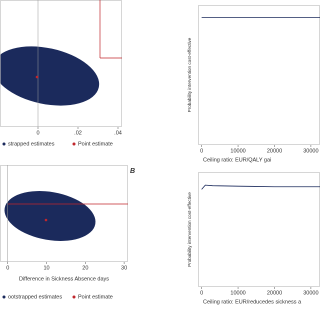 Image resolution: width=320 pixels, height=320 pixels. Describe the element at coordinates (237, 160) in the screenshot. I see `x-axis-label: Ceiling ratio: EUR/QALY gai` at that location.